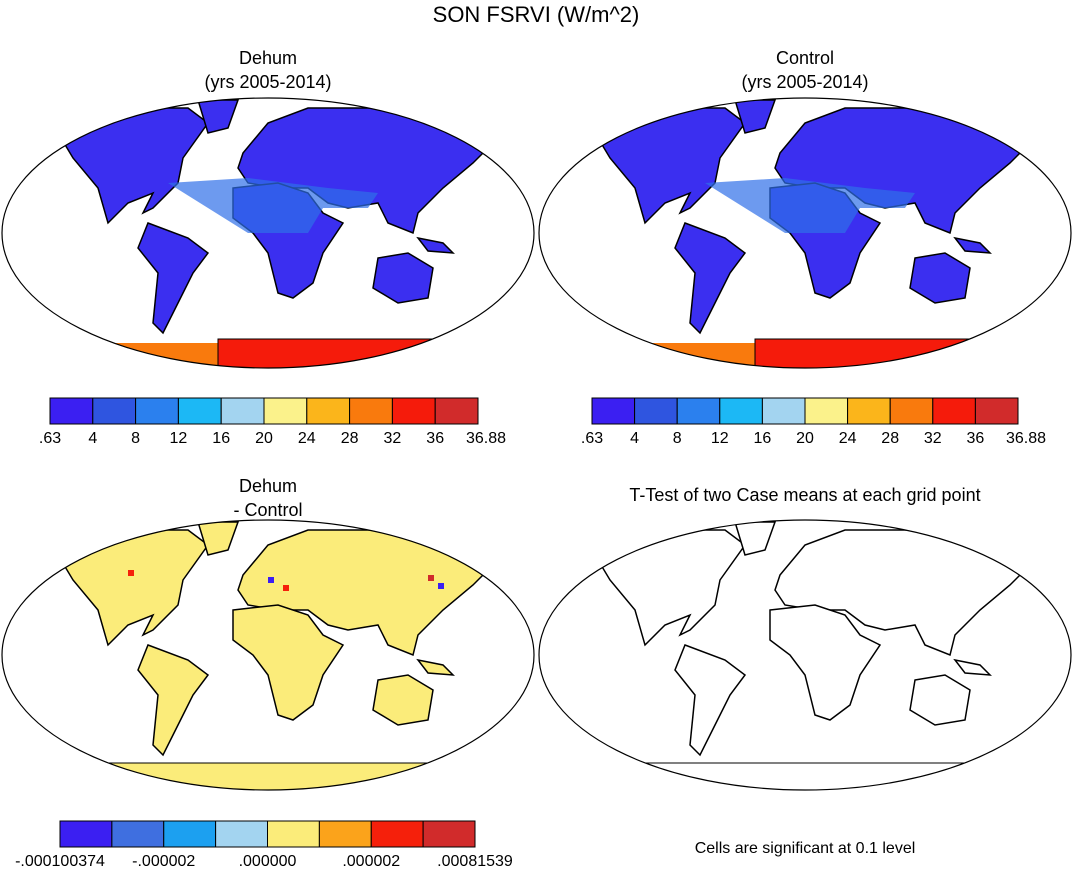  I want to click on colorbar-label: .00081539, so click(475, 861).